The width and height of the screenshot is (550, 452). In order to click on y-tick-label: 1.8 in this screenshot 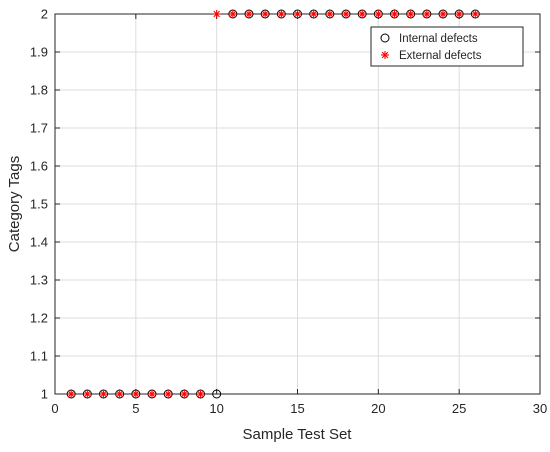, I will do `click(39, 90)`.